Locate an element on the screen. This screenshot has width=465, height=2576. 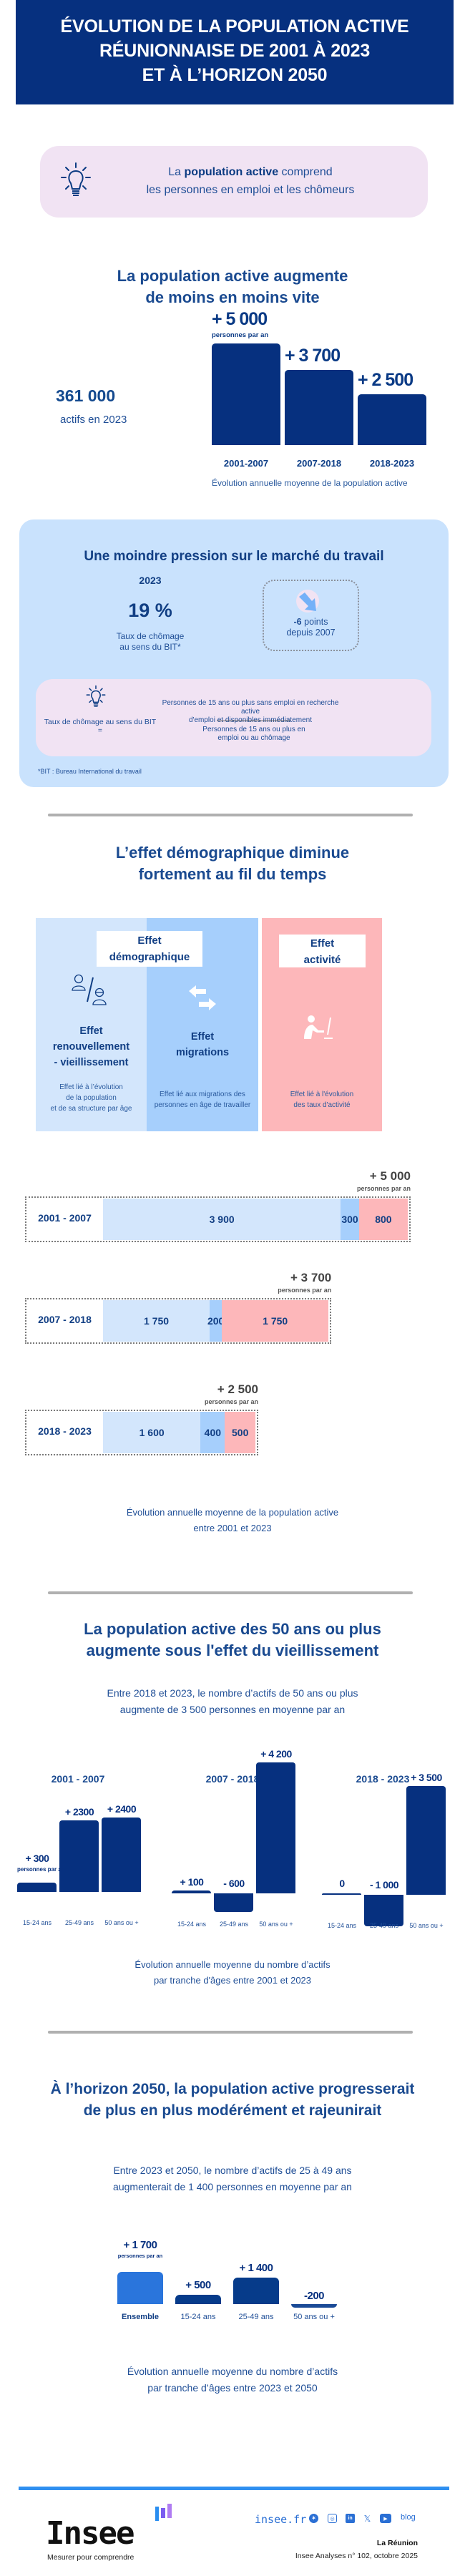
projection-bar-15-24 ans is located at coordinates (198, 2299).